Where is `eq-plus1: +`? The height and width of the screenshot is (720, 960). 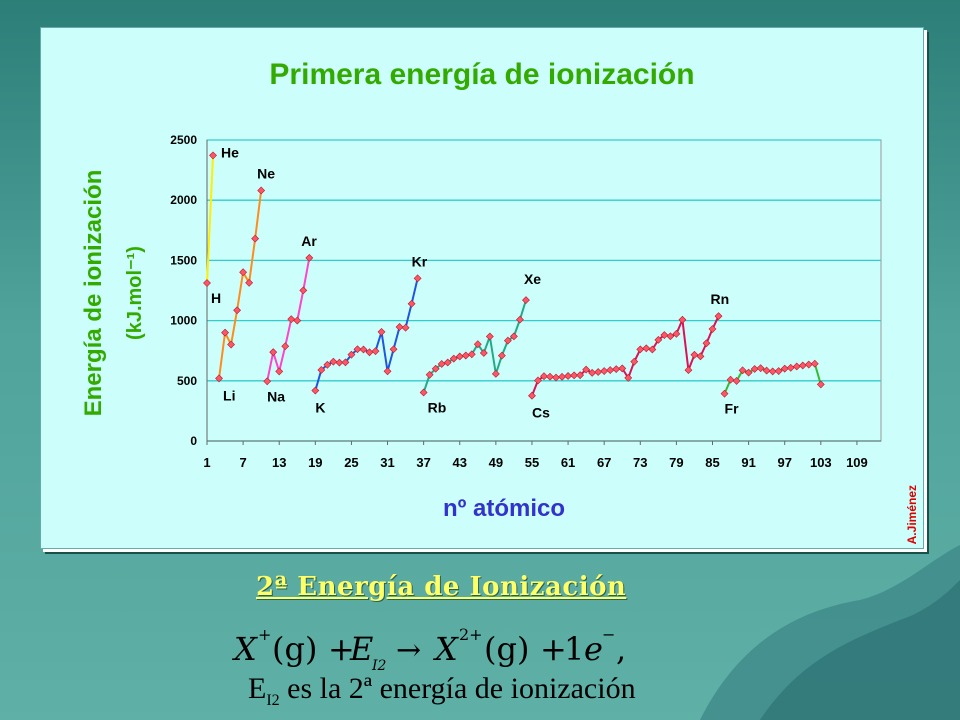 eq-plus1: + is located at coordinates (341, 649).